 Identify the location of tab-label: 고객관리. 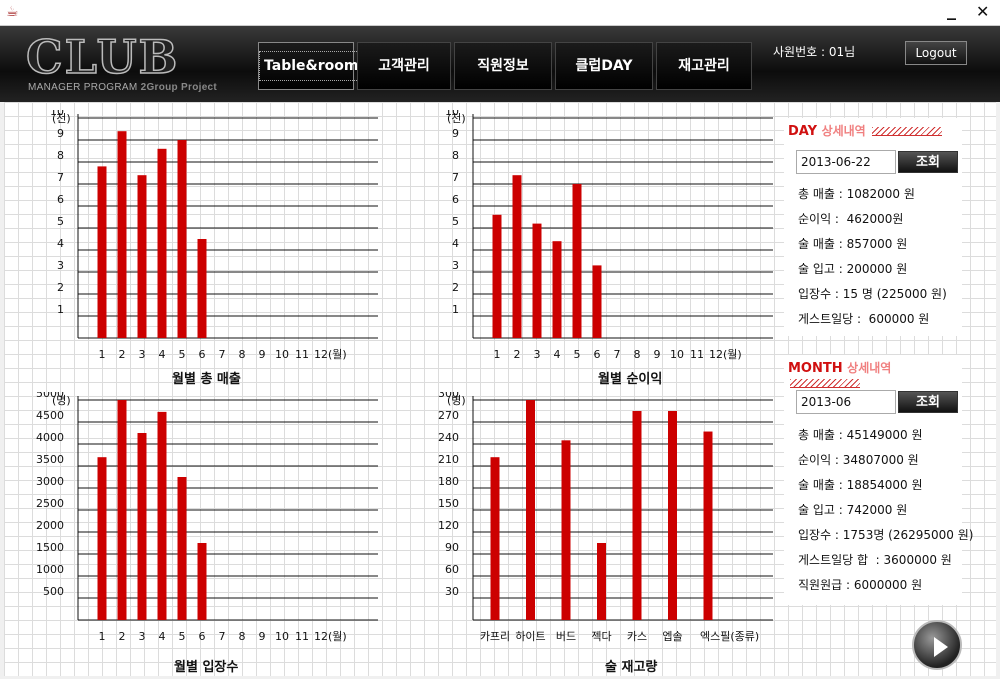
(404, 66).